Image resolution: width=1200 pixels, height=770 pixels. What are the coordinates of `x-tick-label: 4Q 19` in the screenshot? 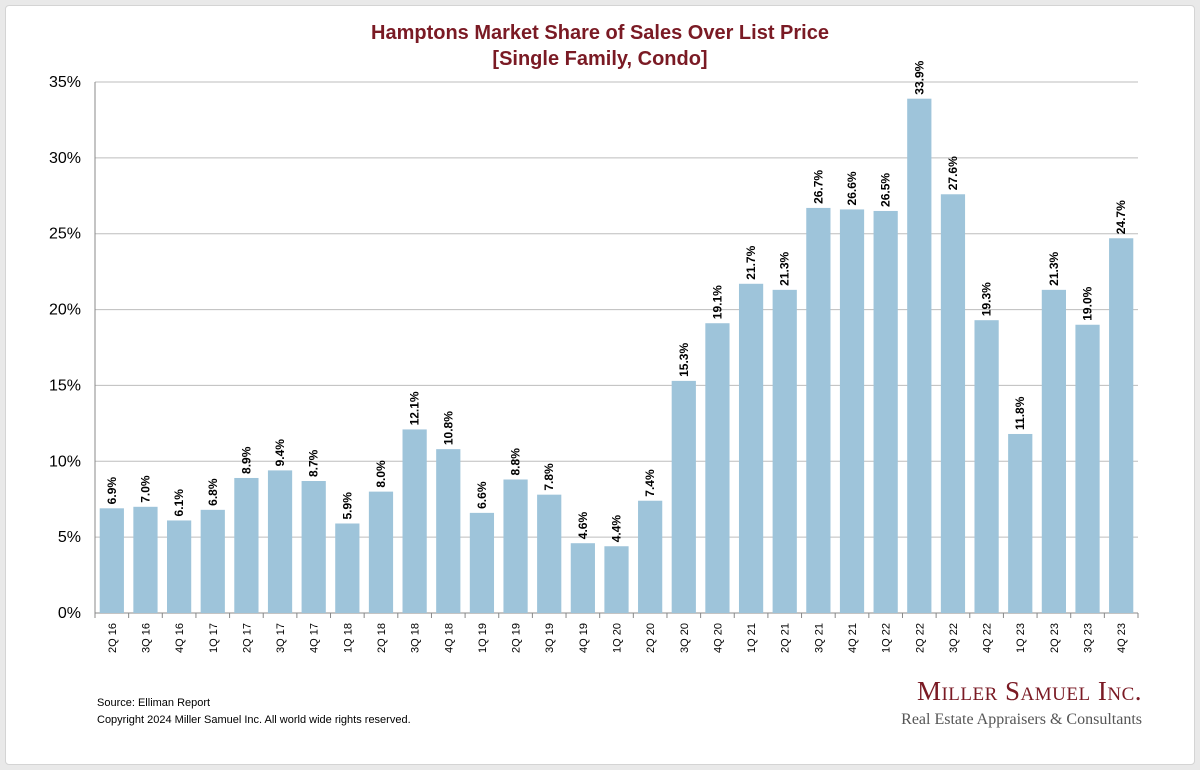 It's located at (584, 638).